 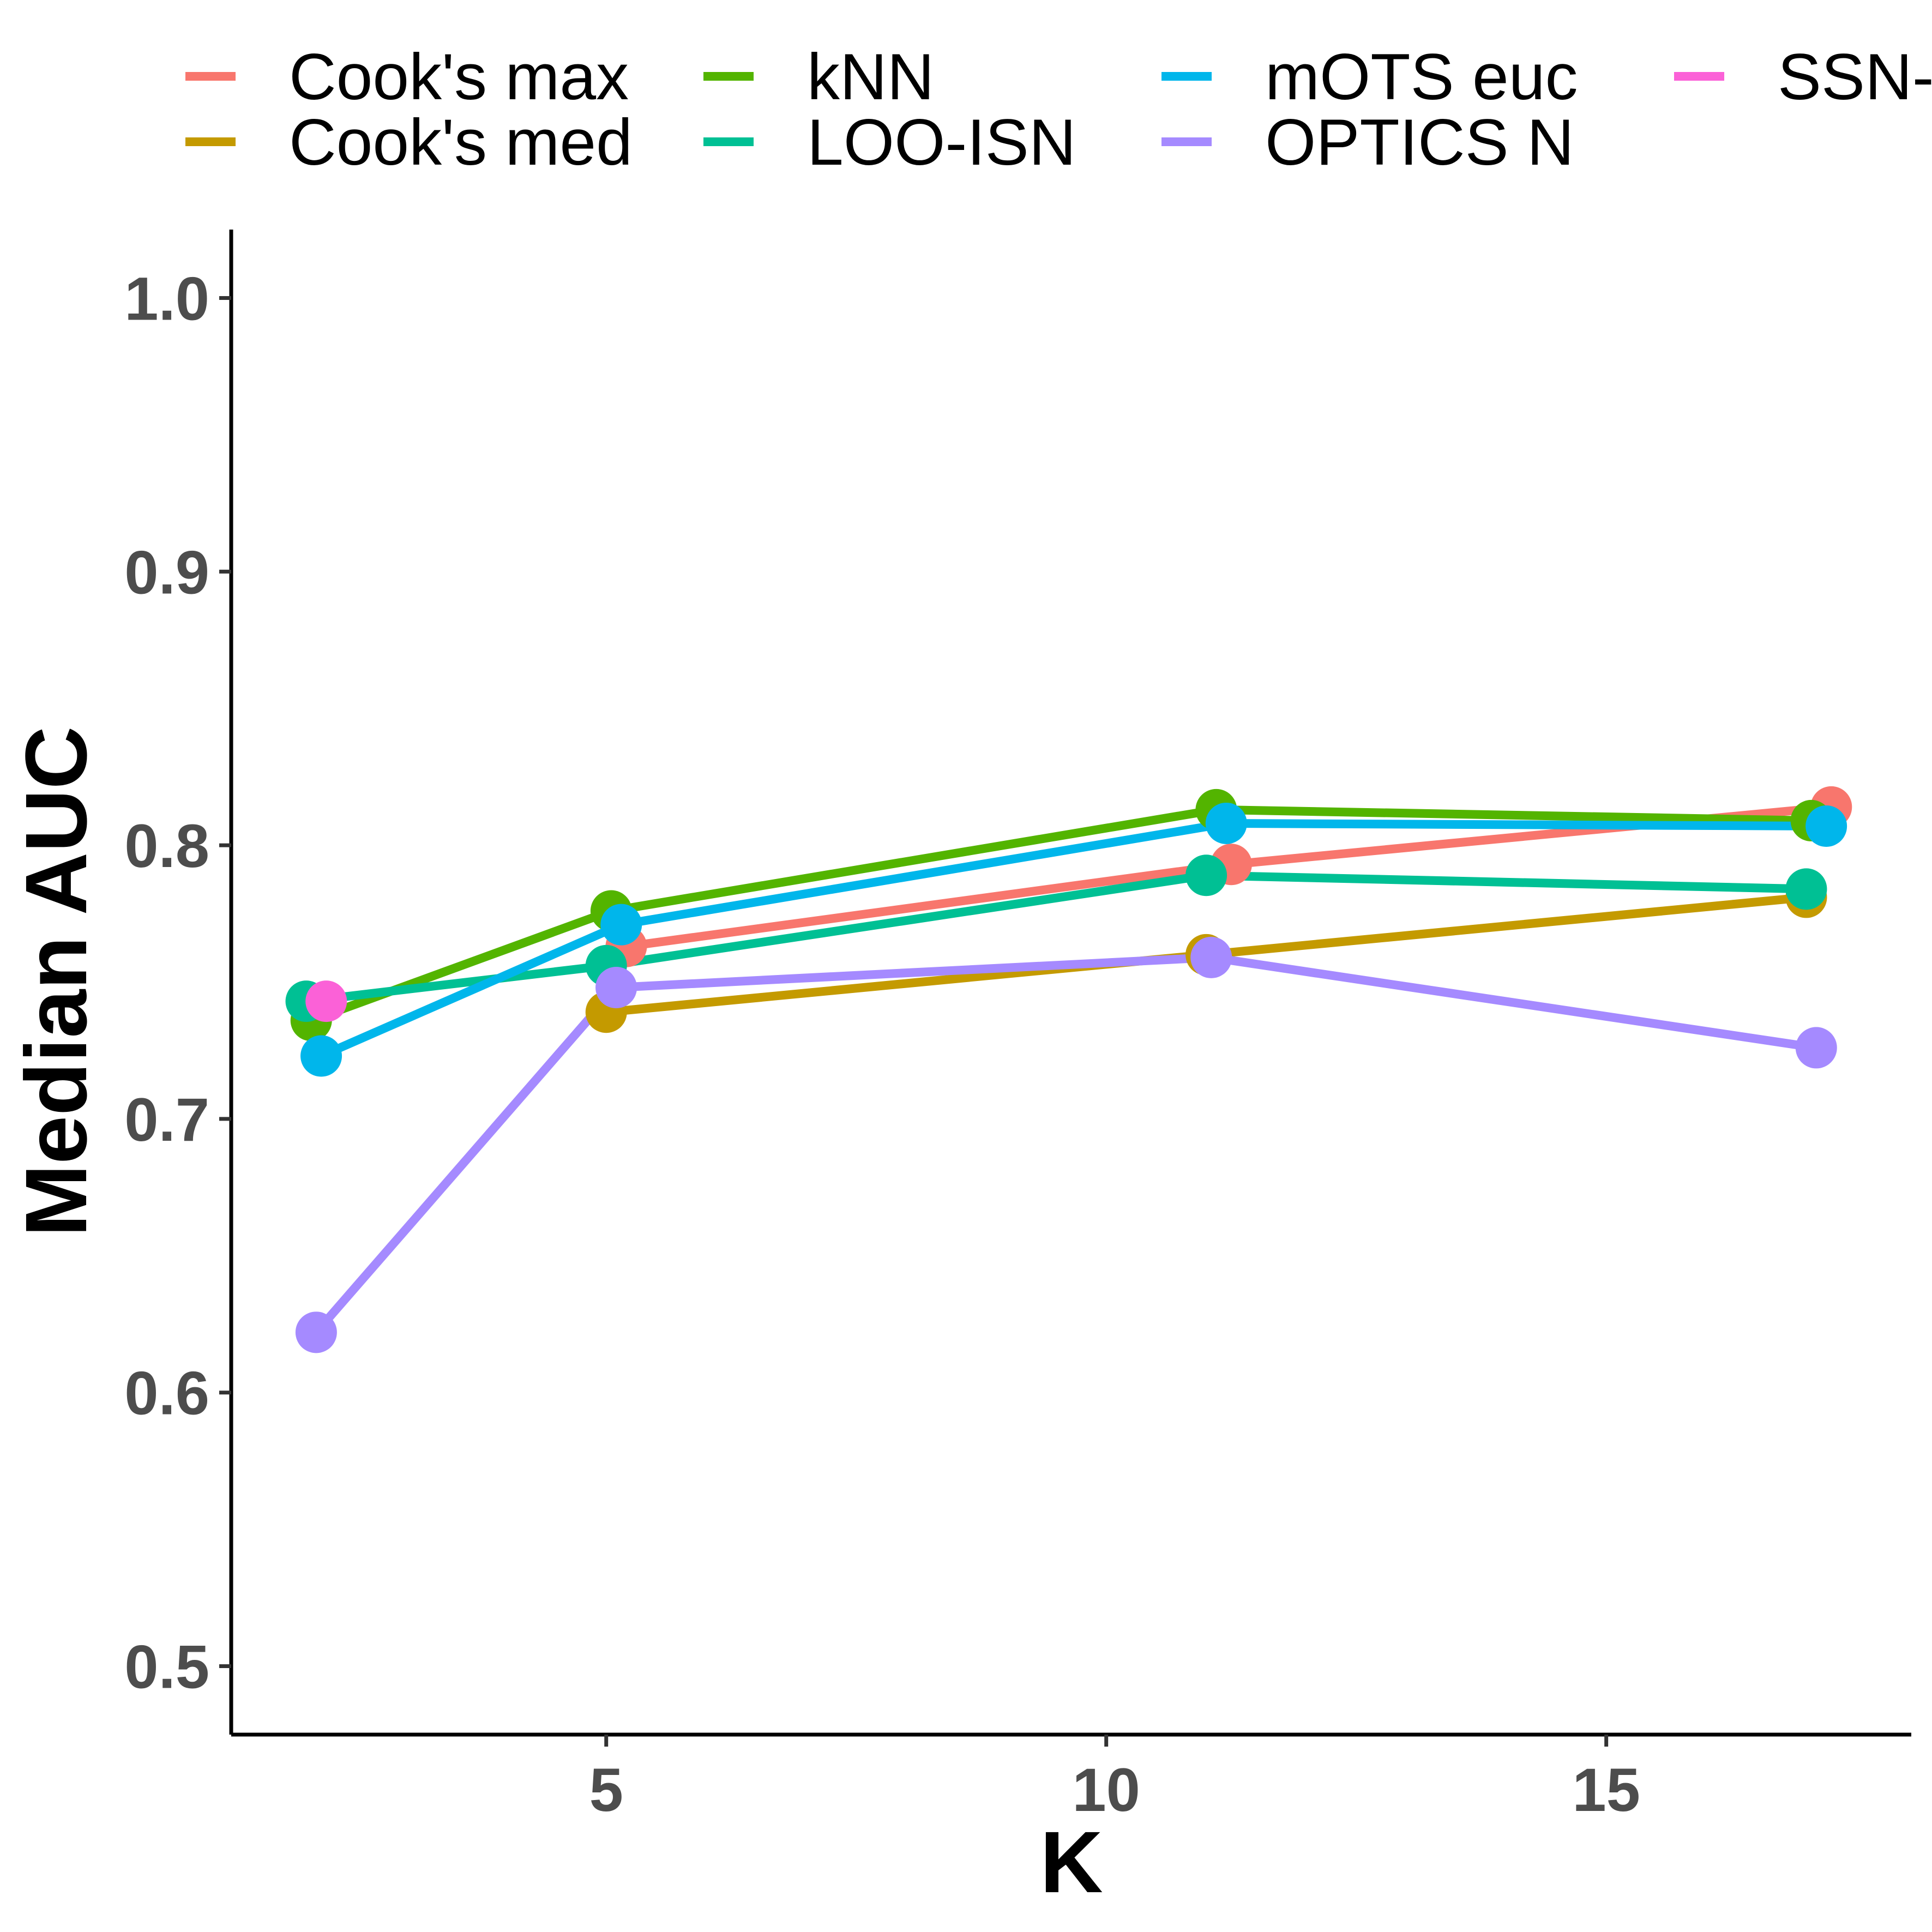 I want to click on y-tick-label: 0.8, so click(x=166, y=846).